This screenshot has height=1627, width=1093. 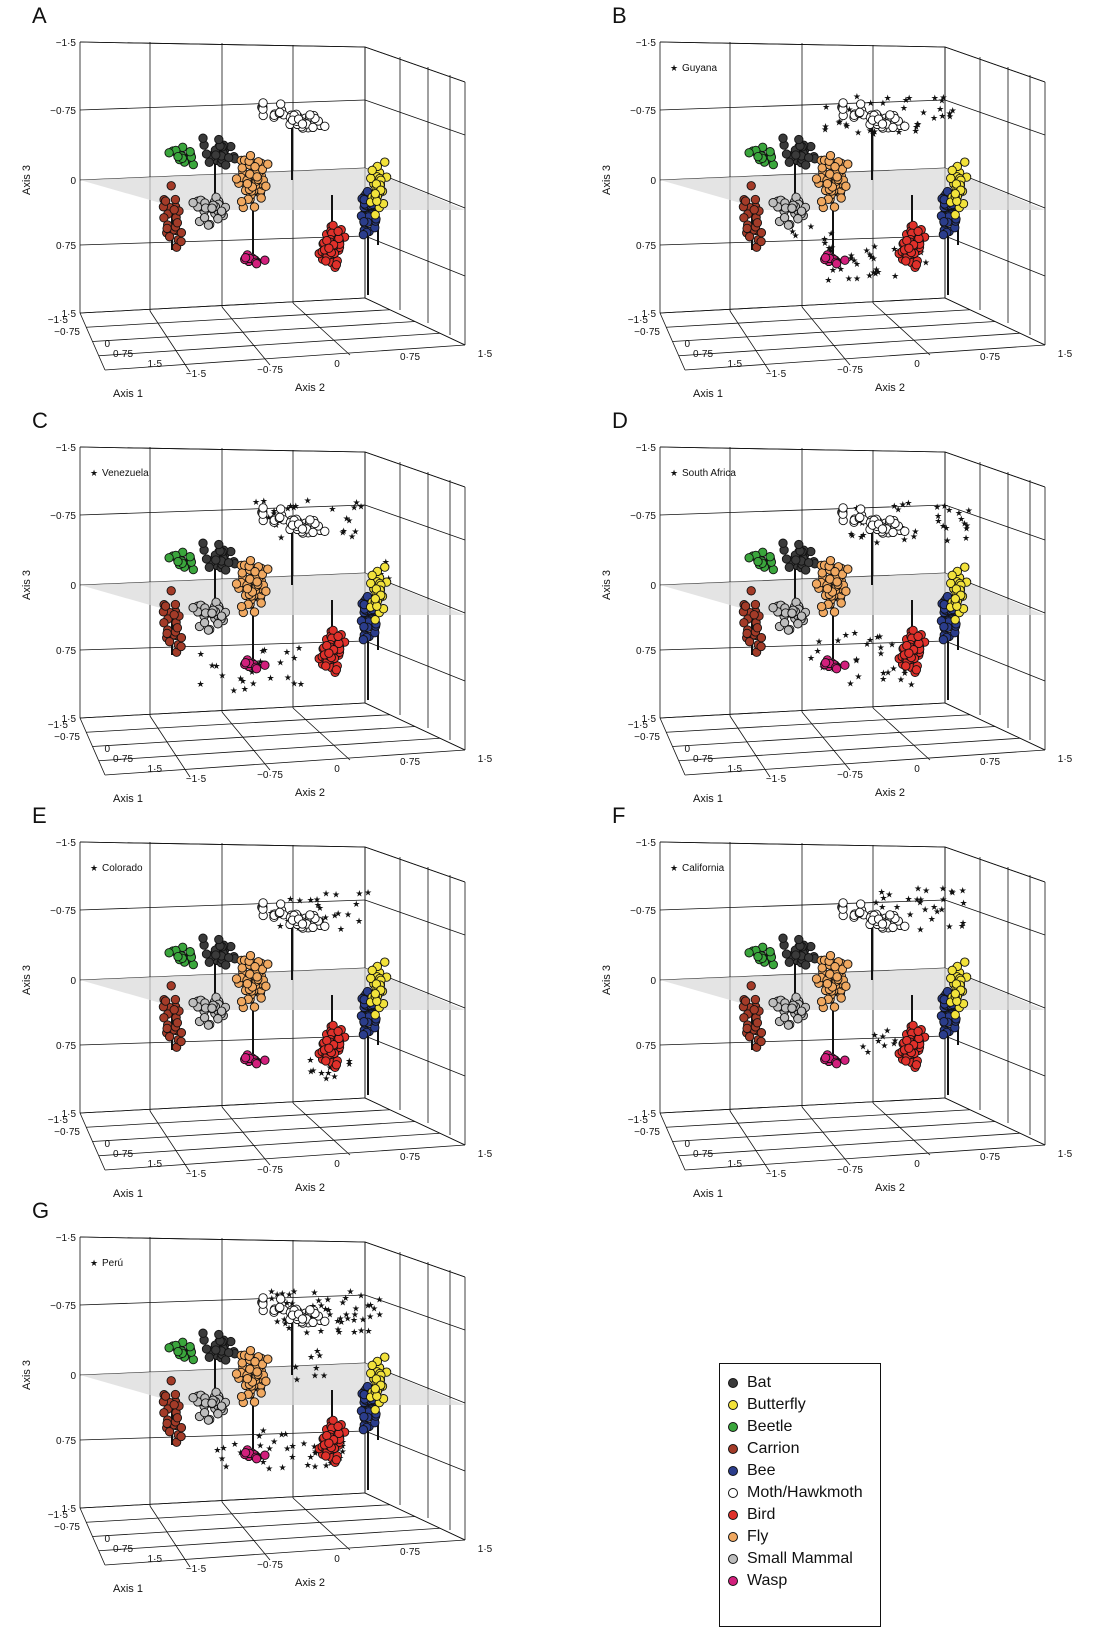 What do you see at coordinates (990, 762) in the screenshot?
I see `axis2-tick: 0·75` at bounding box center [990, 762].